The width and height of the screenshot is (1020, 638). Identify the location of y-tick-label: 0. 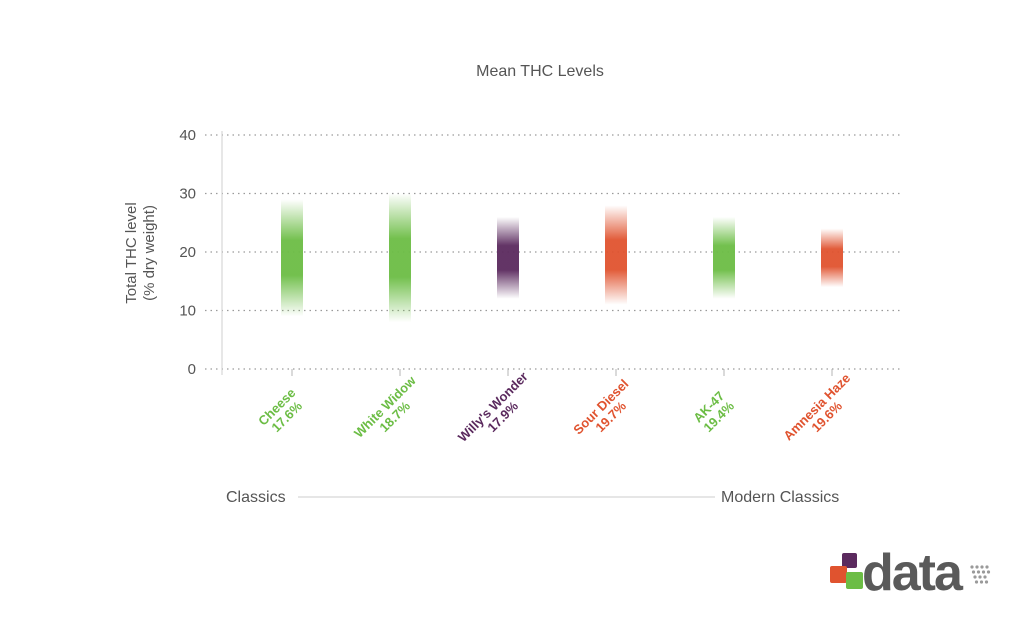
(192, 369).